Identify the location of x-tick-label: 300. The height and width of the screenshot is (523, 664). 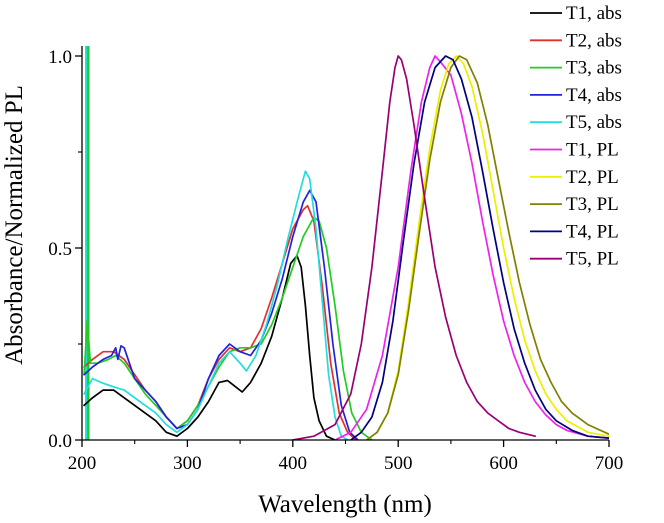
(187, 463).